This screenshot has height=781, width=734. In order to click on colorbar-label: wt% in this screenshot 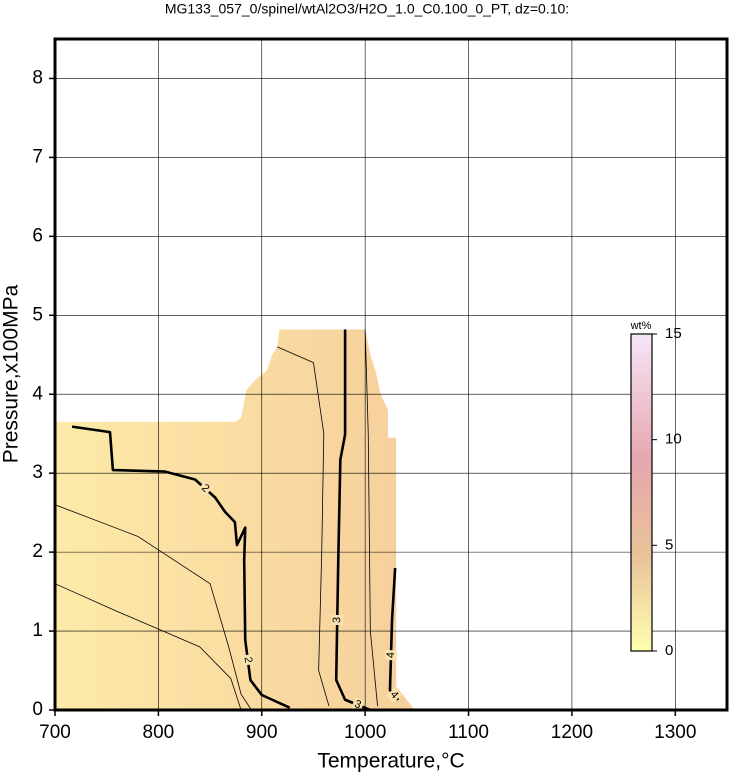, I will do `click(641, 326)`.